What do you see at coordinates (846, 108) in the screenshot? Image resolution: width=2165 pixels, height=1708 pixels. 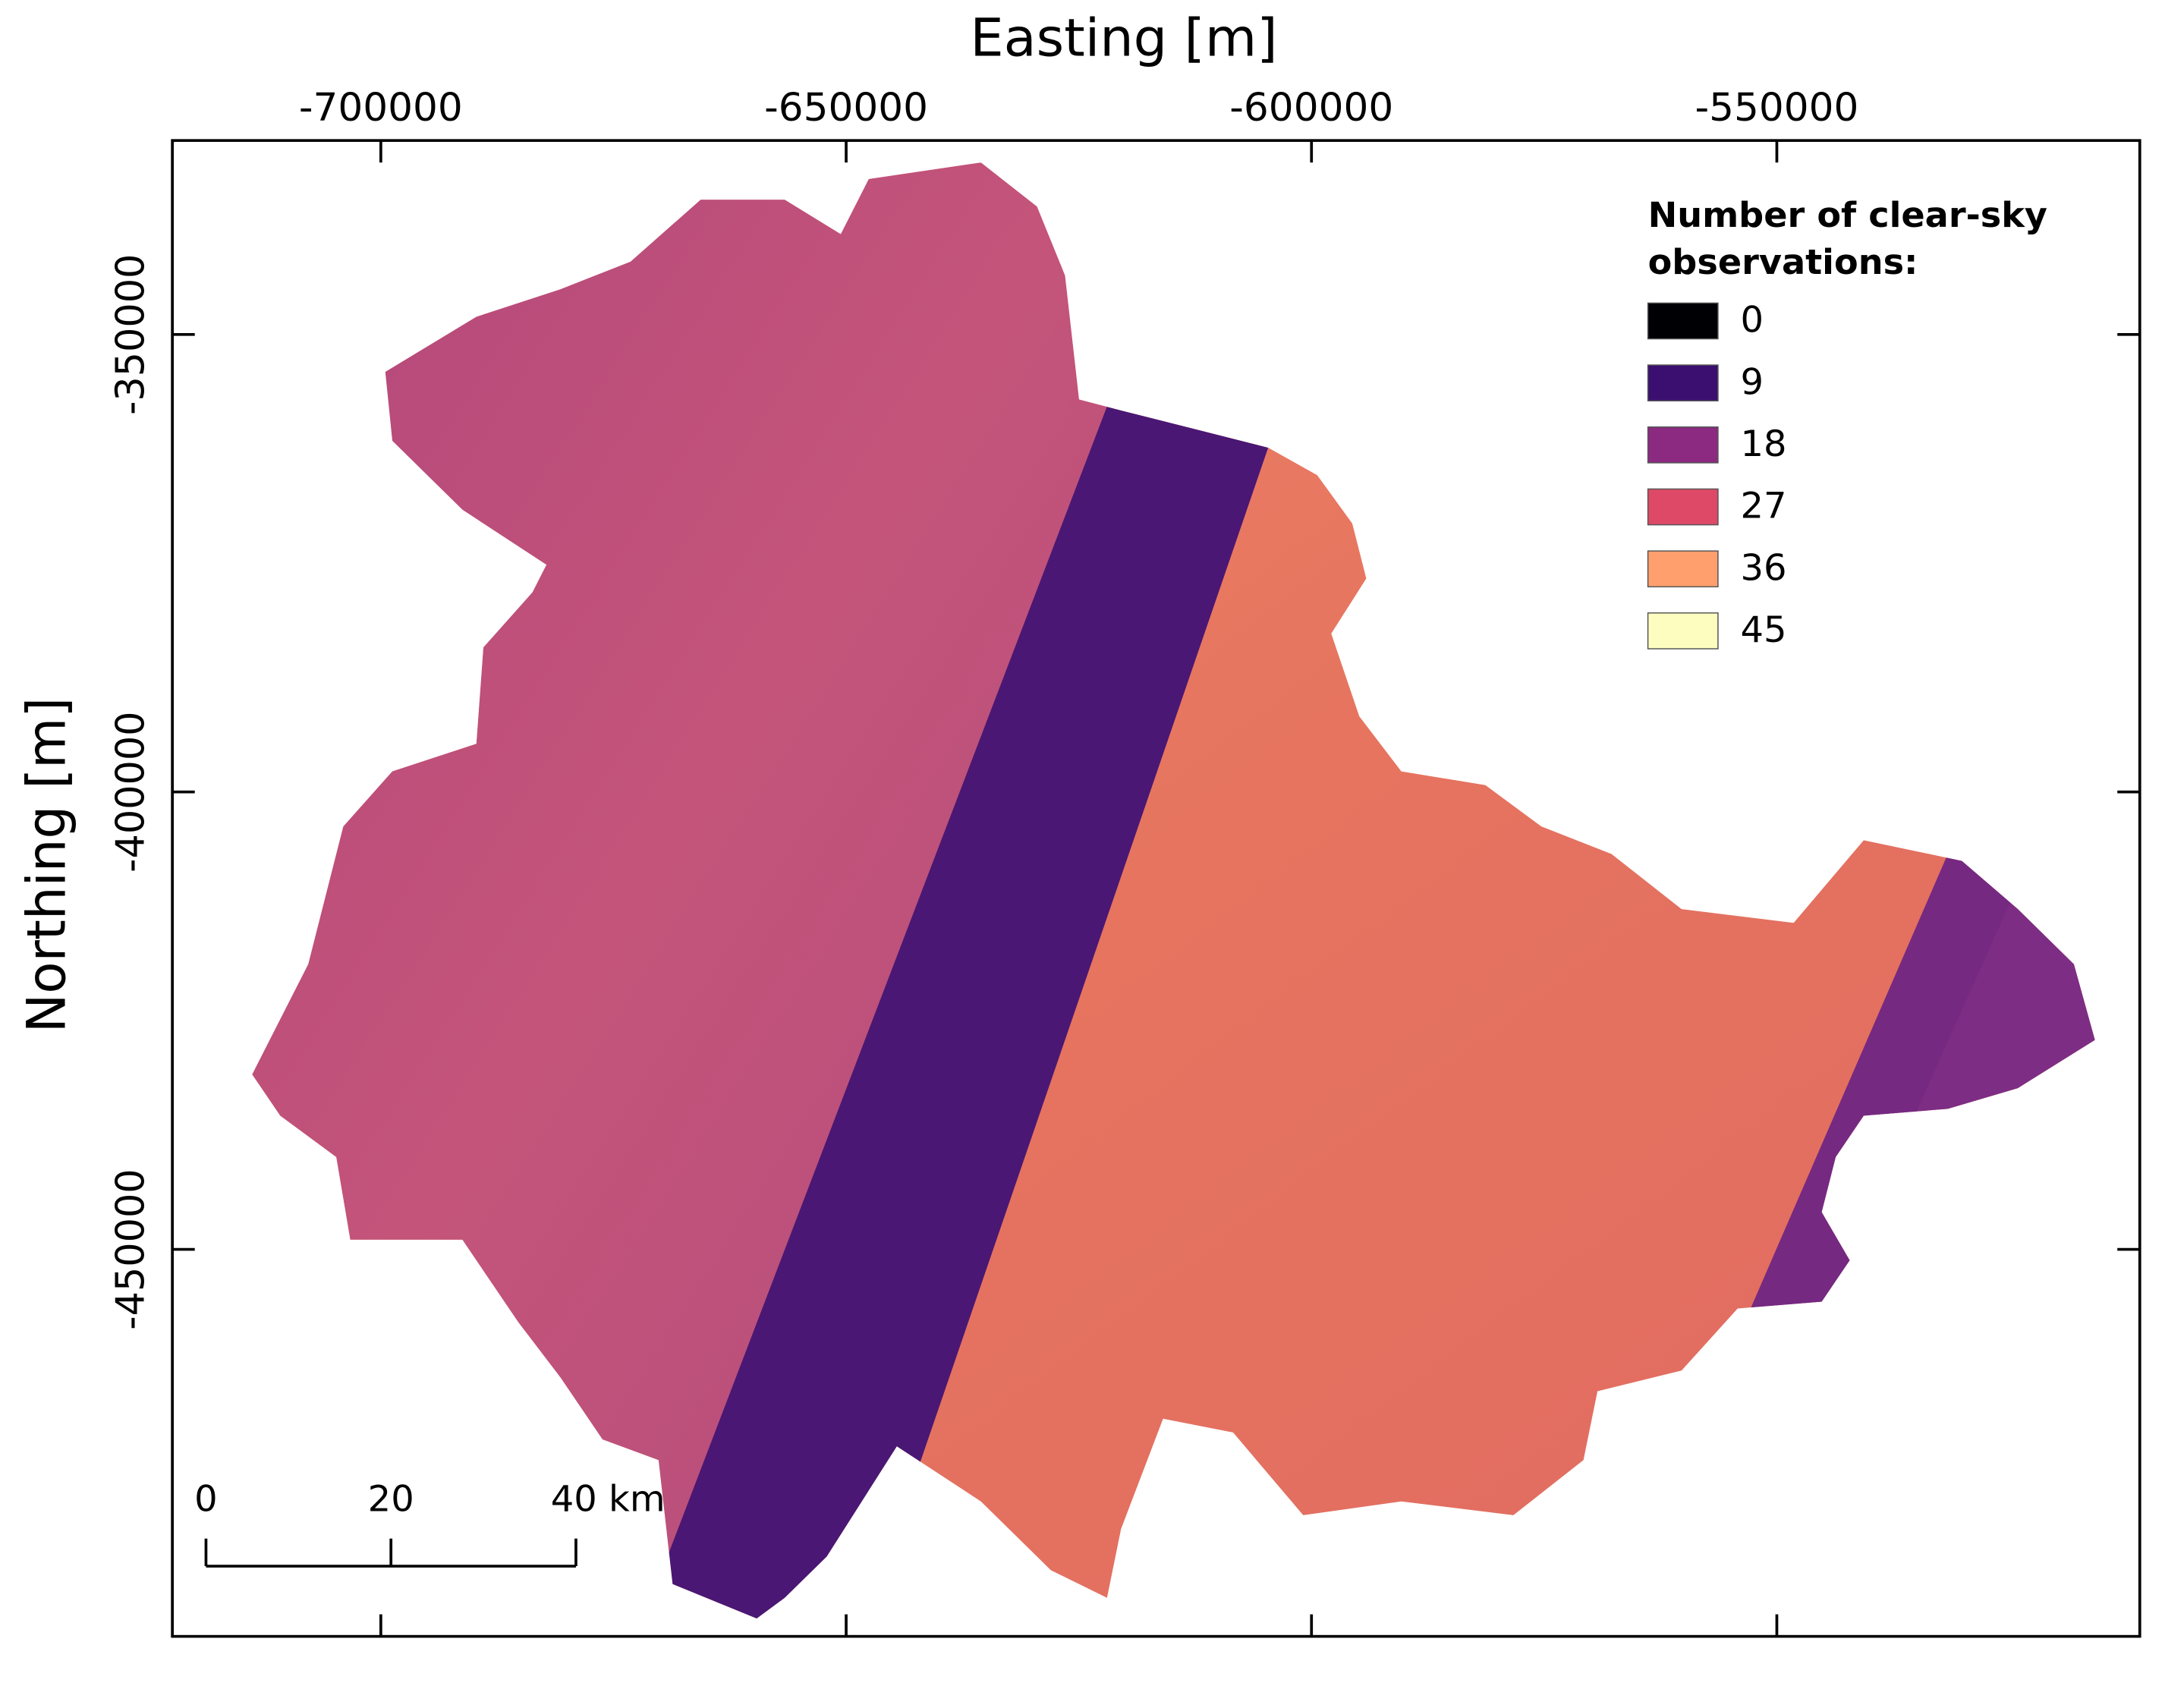 I see `x-tick-label: -650000` at bounding box center [846, 108].